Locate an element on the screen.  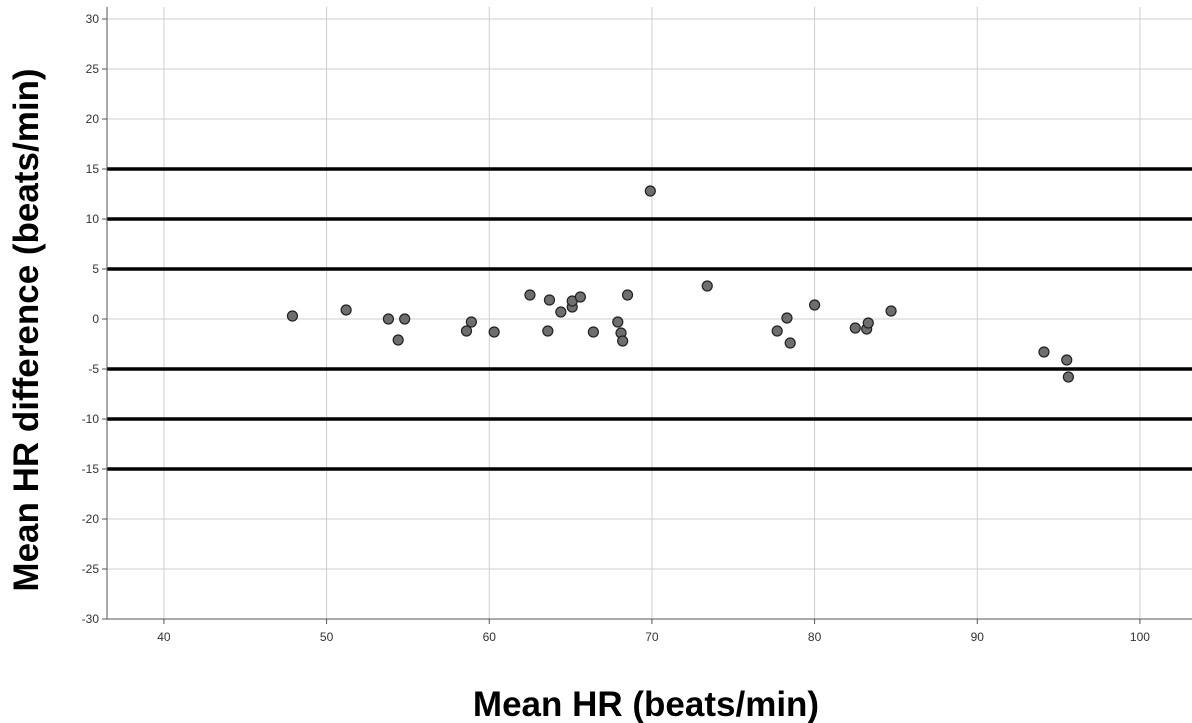
x-tick-label: 40 is located at coordinates (164, 637).